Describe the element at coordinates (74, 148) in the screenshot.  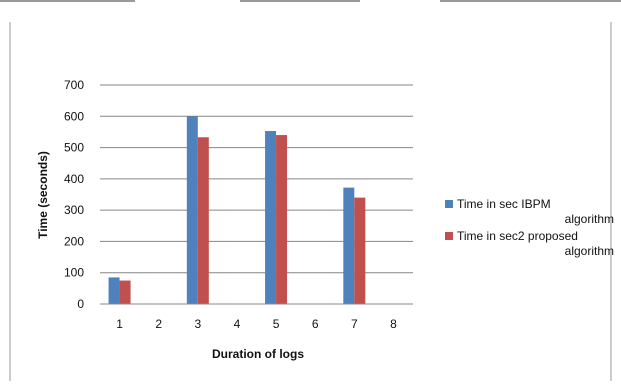
I see `y-tick-label: 500` at that location.